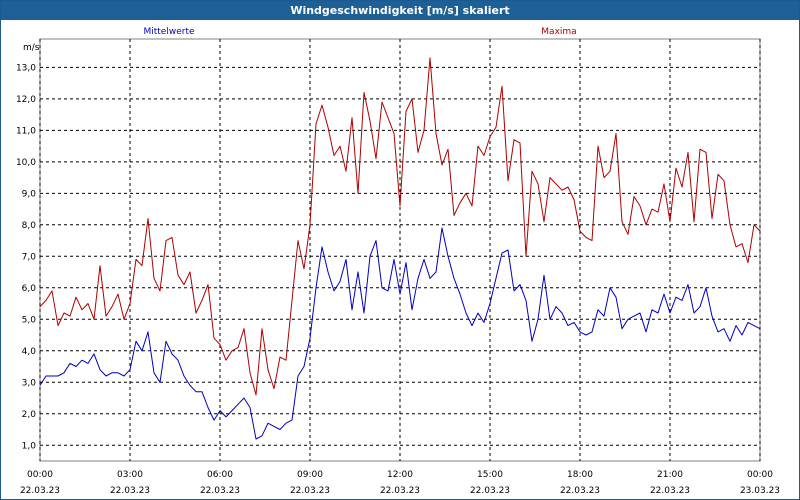 This screenshot has width=800, height=500. What do you see at coordinates (29, 226) in the screenshot?
I see `y-tick-label: 8,0` at bounding box center [29, 226].